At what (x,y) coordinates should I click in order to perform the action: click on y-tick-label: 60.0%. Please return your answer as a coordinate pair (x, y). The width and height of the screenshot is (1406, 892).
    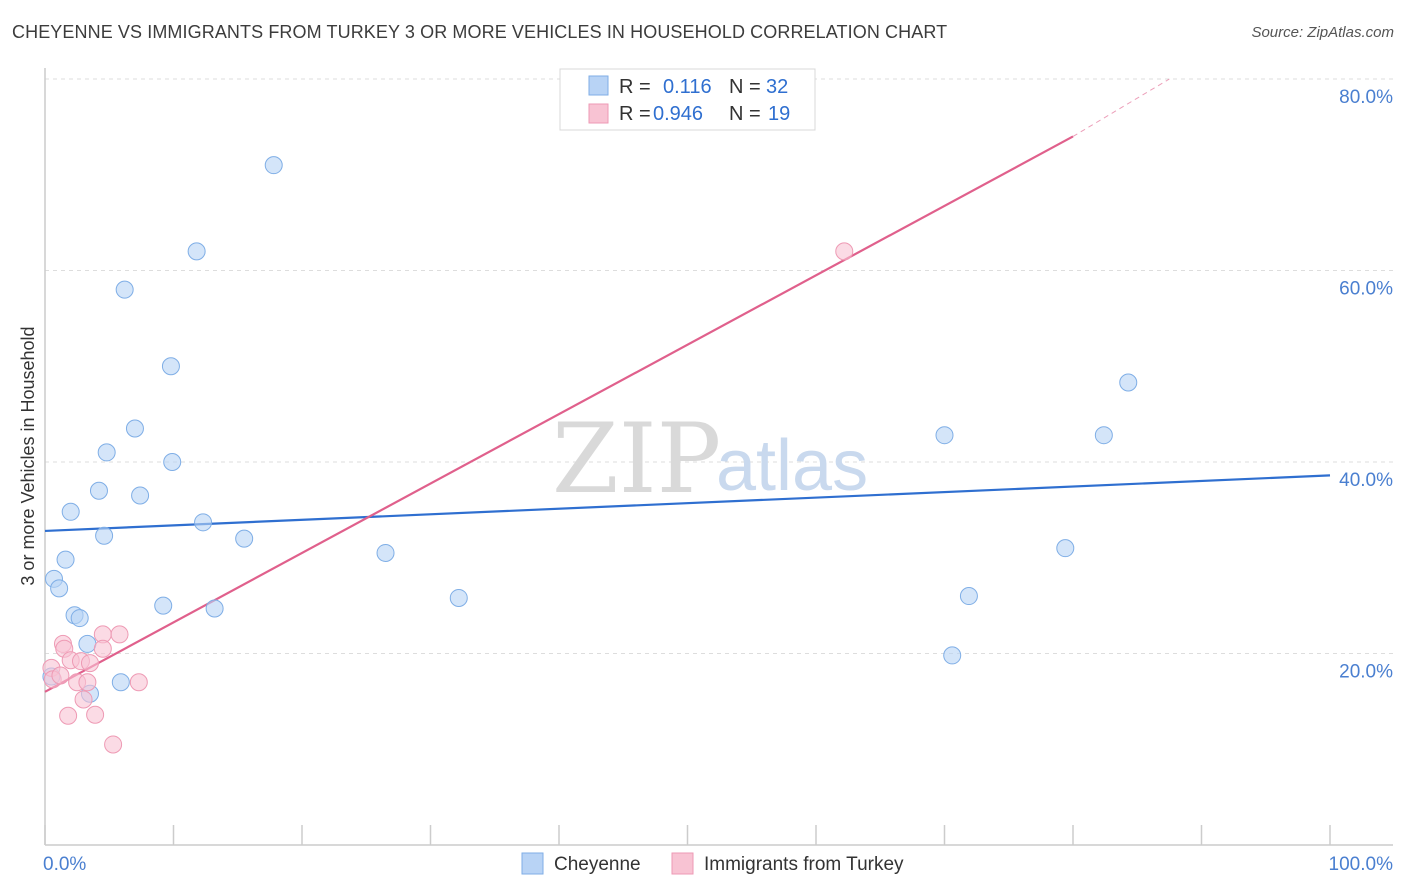
    Looking at the image, I should click on (1366, 289).